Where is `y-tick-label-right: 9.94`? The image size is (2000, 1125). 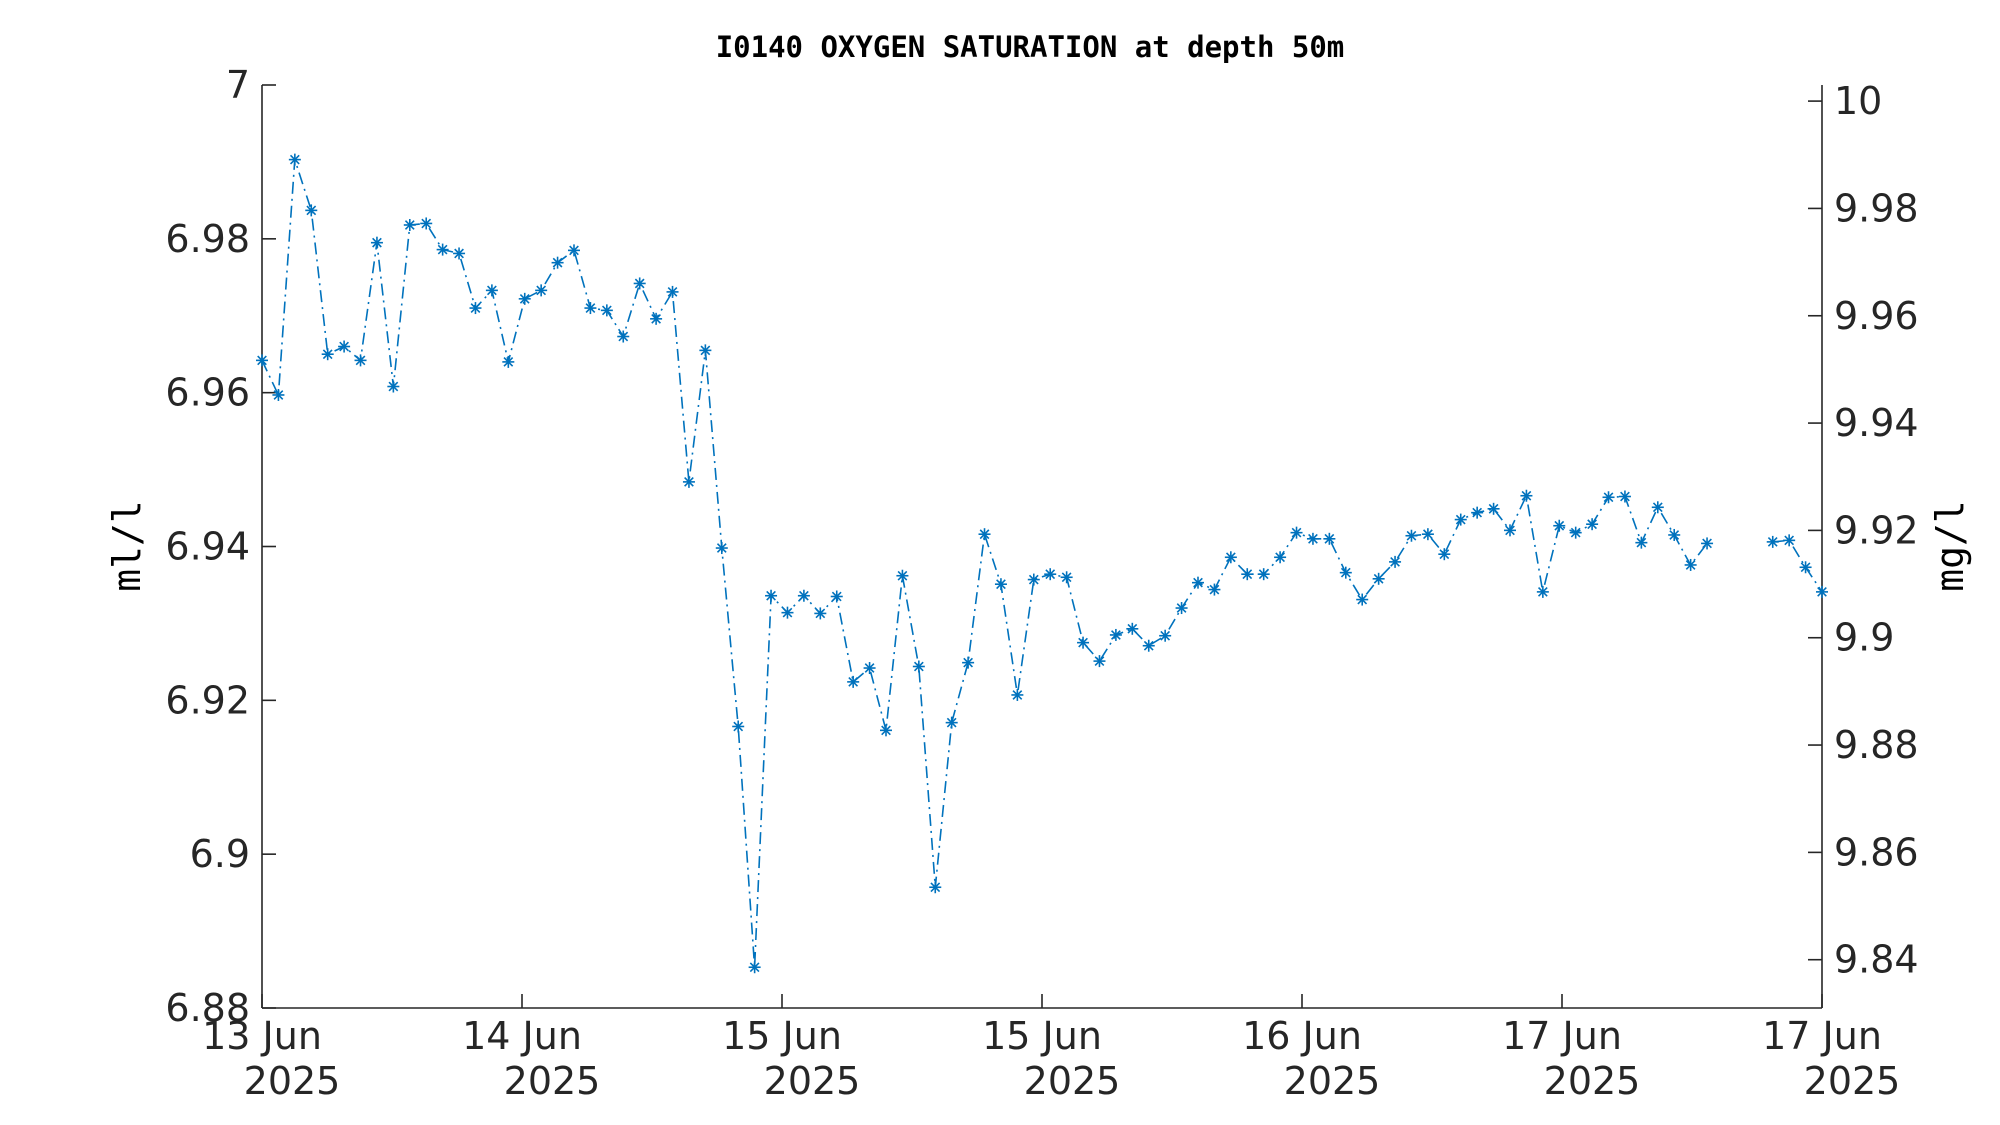 y-tick-label-right: 9.94 is located at coordinates (1876, 423).